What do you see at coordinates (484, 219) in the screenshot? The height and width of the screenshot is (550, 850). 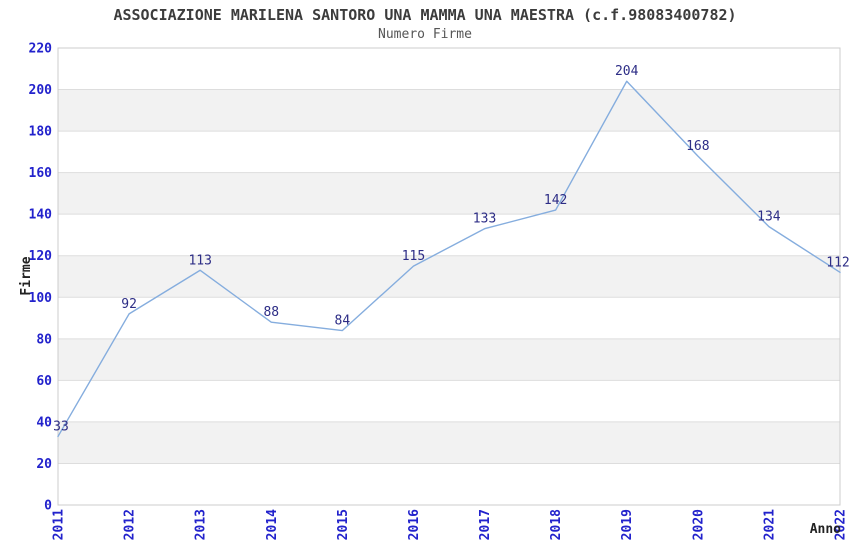 I see `data-label: 133` at bounding box center [484, 219].